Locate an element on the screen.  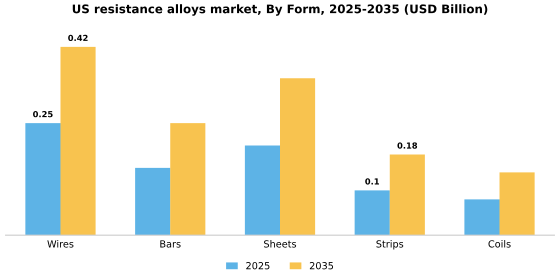
x-tick-label: Wires is located at coordinates (60, 244).